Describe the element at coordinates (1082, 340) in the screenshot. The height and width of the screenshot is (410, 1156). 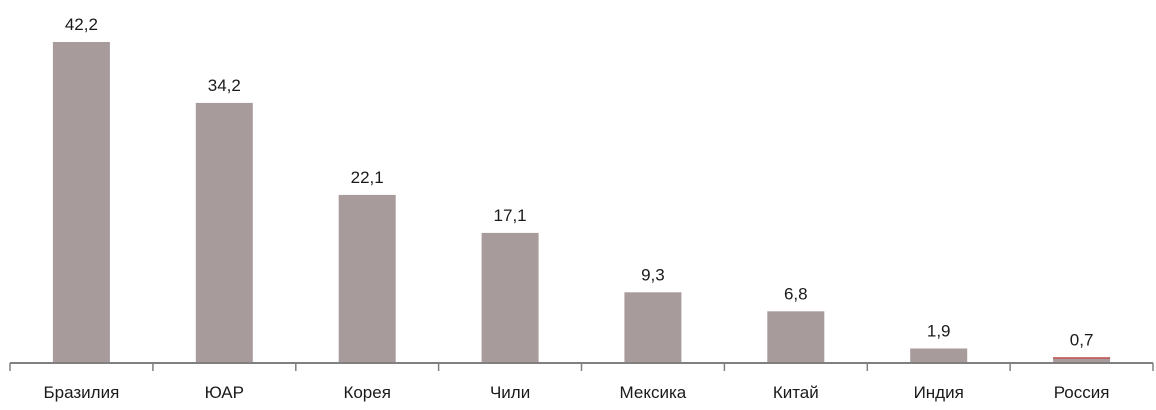
I see `data-label-8: 0,7` at that location.